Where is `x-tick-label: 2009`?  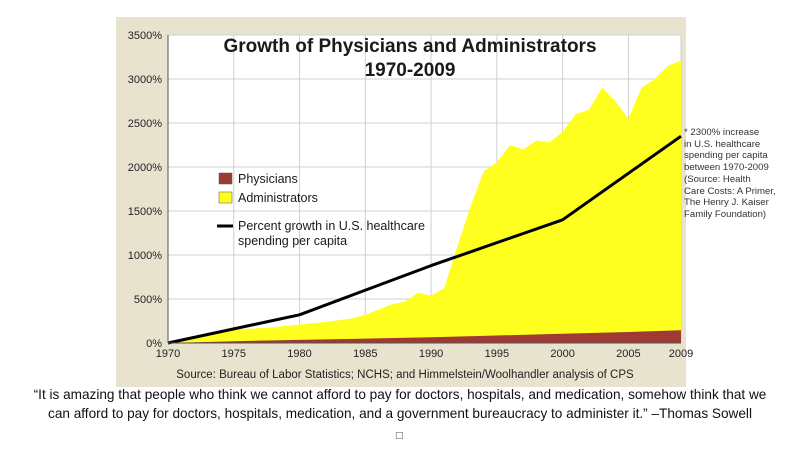 x-tick-label: 2009 is located at coordinates (681, 354).